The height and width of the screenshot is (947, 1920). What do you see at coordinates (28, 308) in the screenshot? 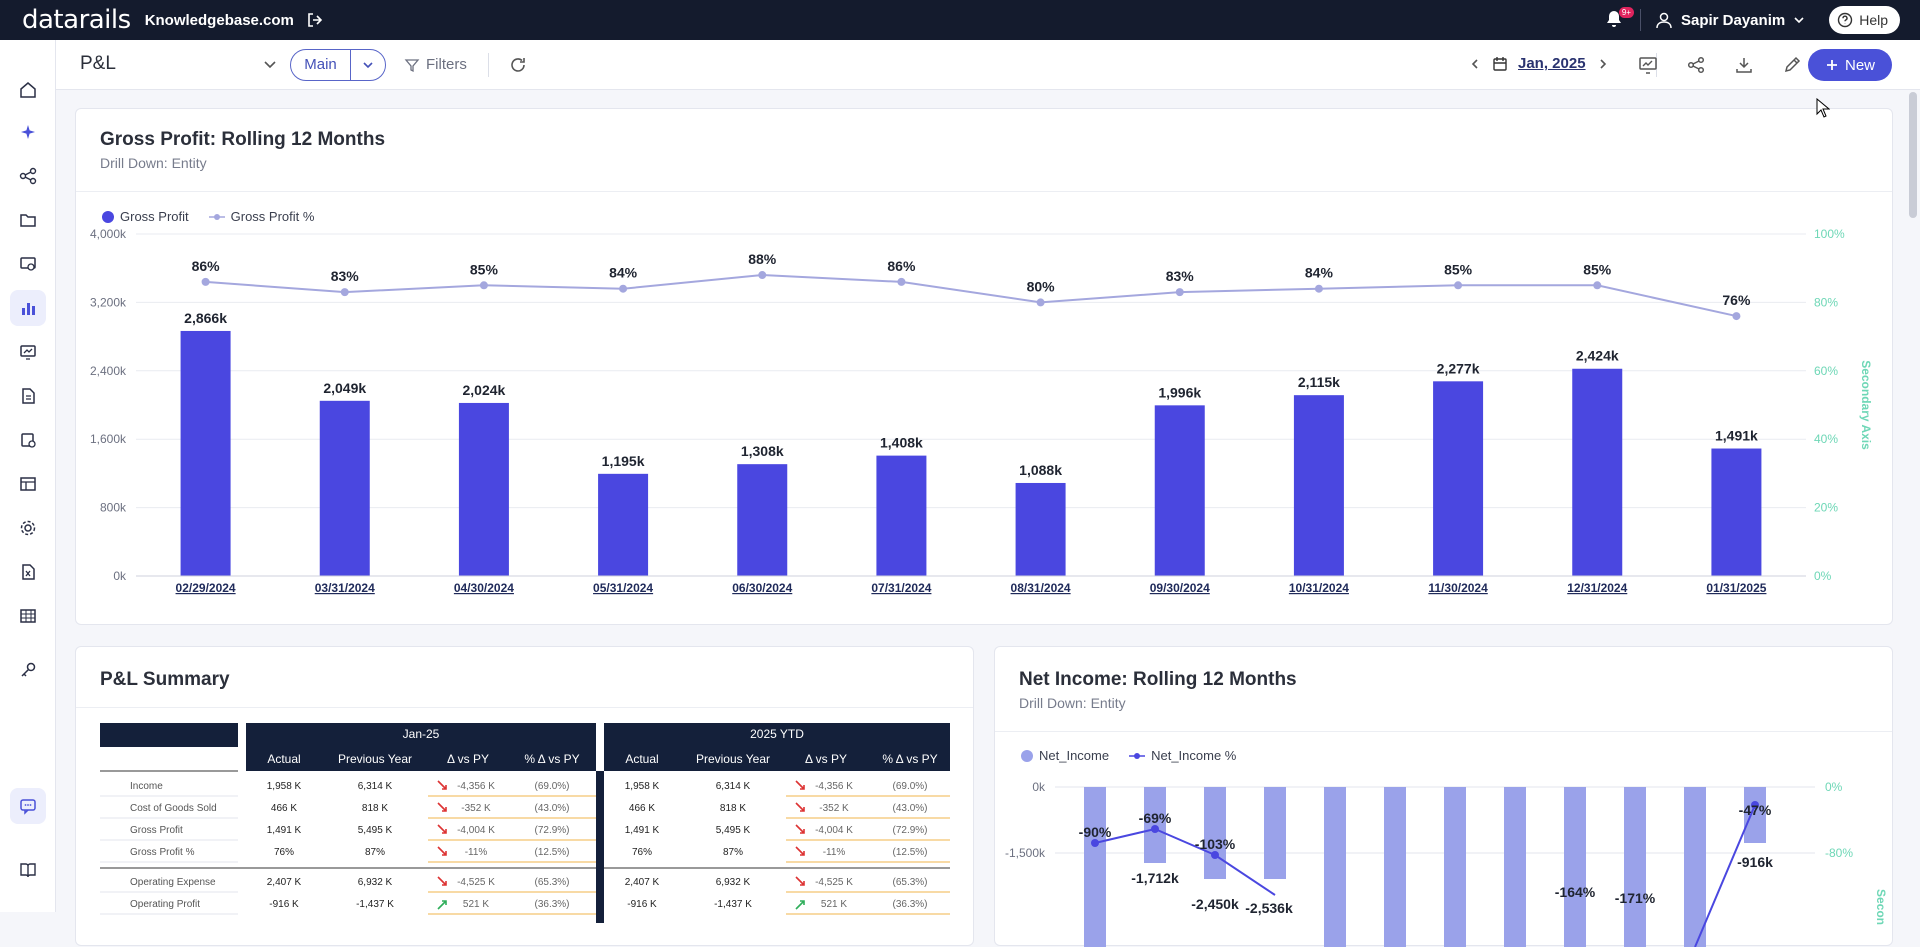
I see `chart-icon` at bounding box center [28, 308].